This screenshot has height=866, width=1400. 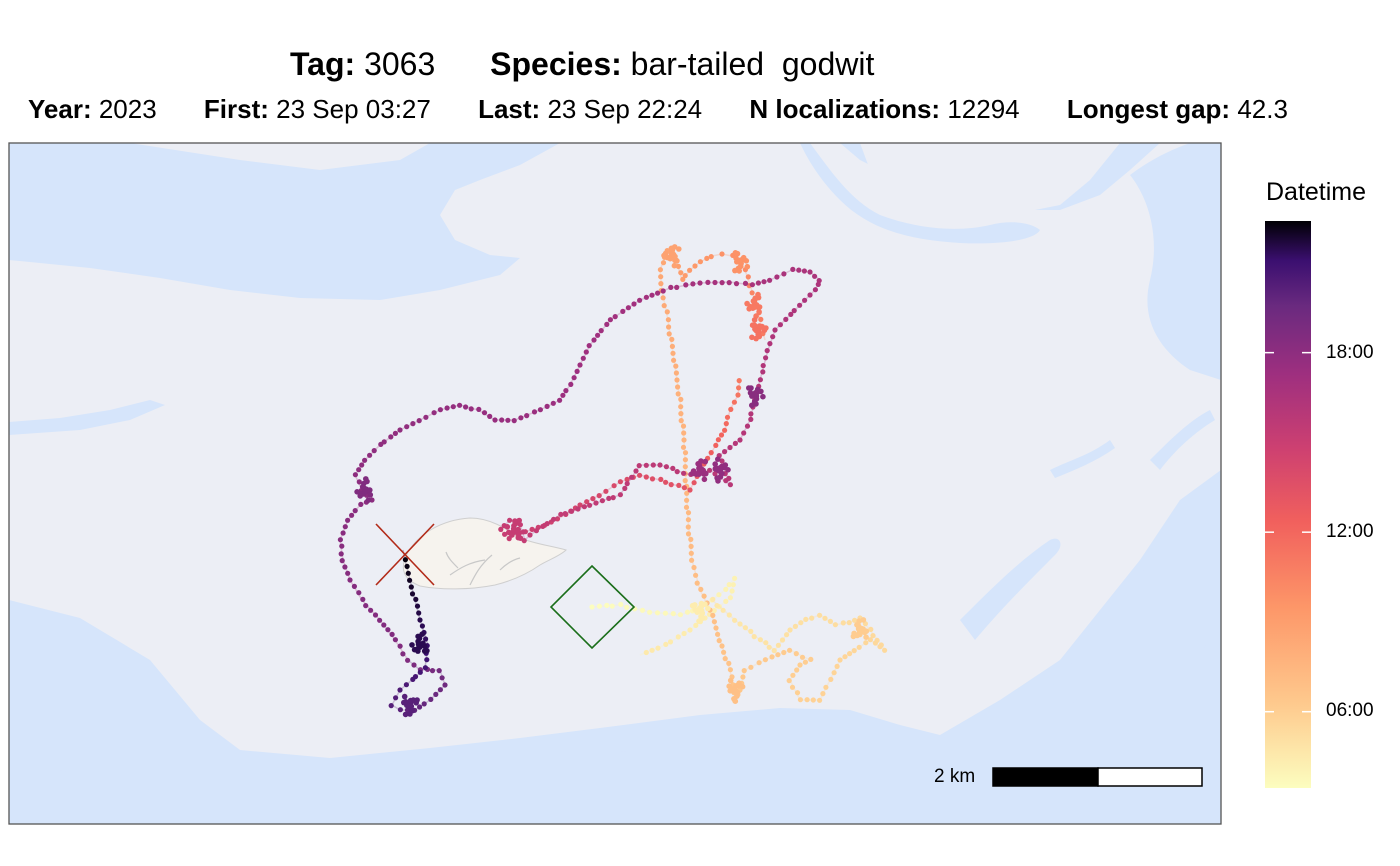 I want to click on tag-field: Tag: 3063, so click(x=363, y=64).